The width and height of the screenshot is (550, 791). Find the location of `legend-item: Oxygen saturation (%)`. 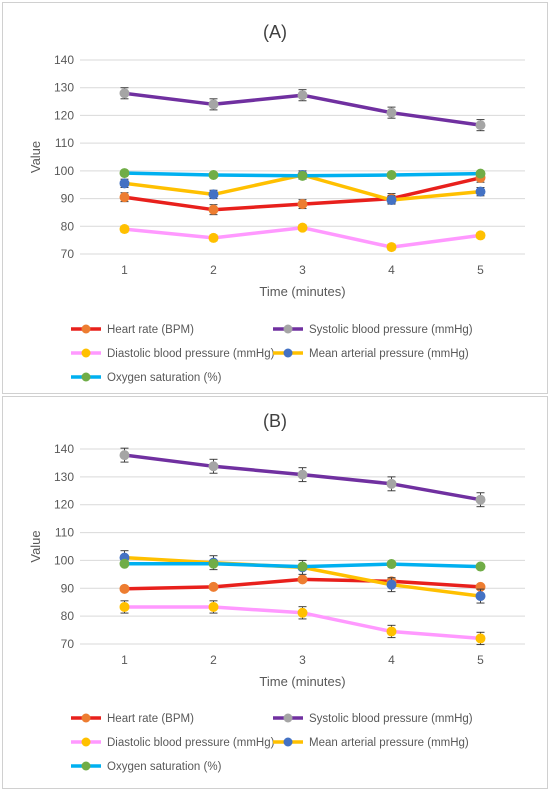

legend-item: Oxygen saturation (%) is located at coordinates (146, 767).